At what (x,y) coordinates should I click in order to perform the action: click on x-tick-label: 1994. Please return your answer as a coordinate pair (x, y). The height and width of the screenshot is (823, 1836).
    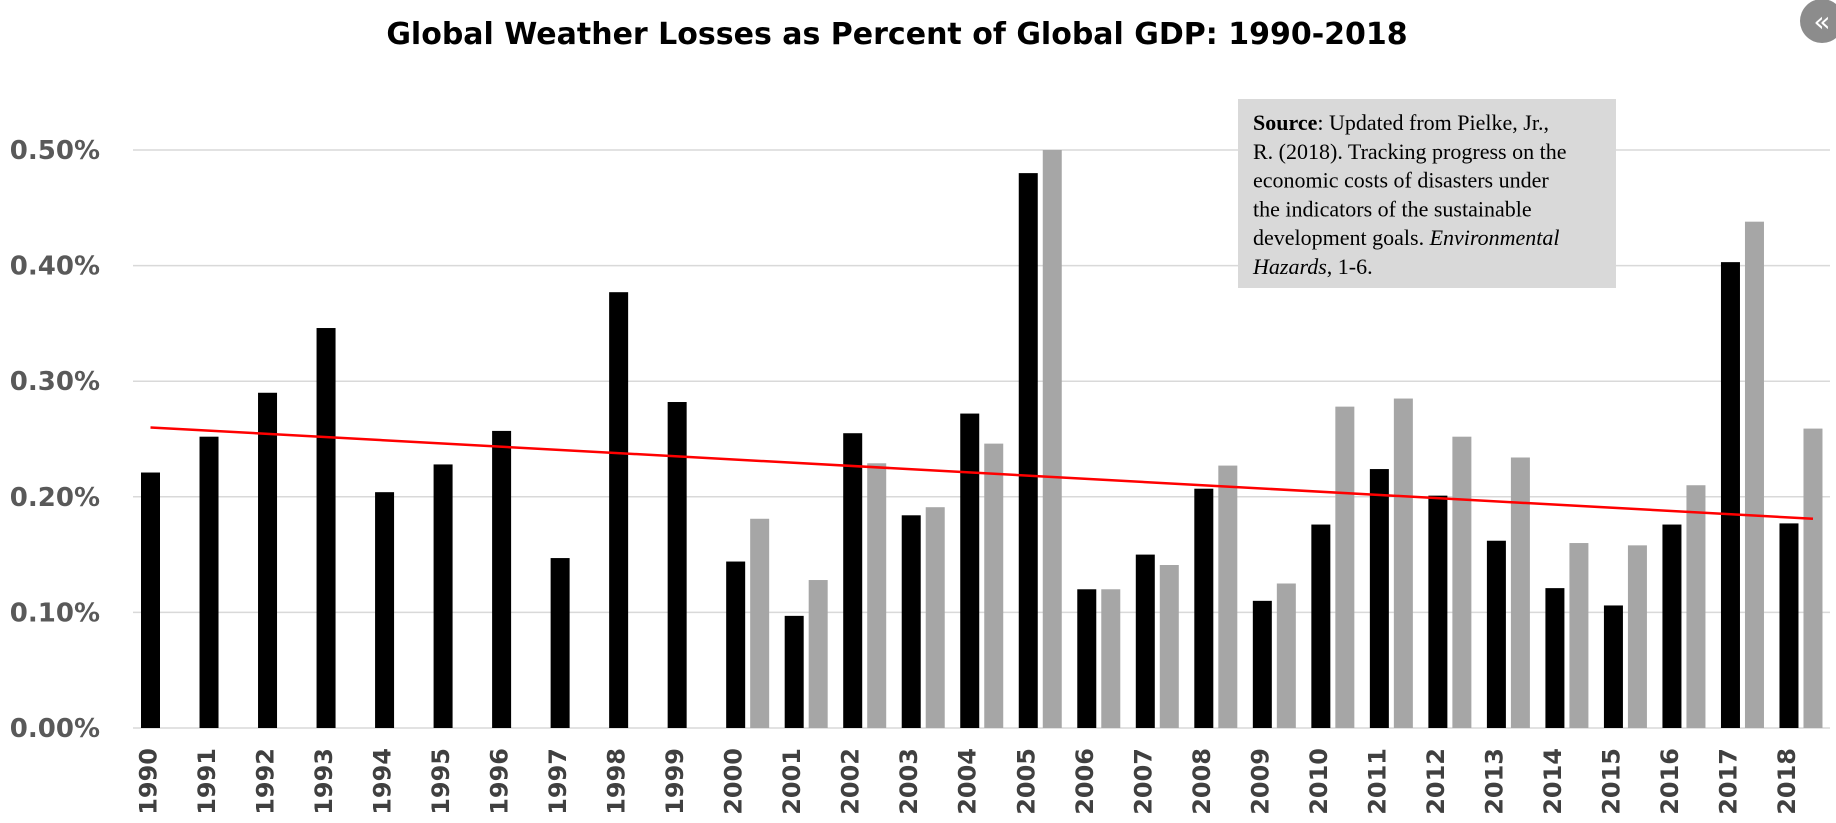
    Looking at the image, I should click on (383, 781).